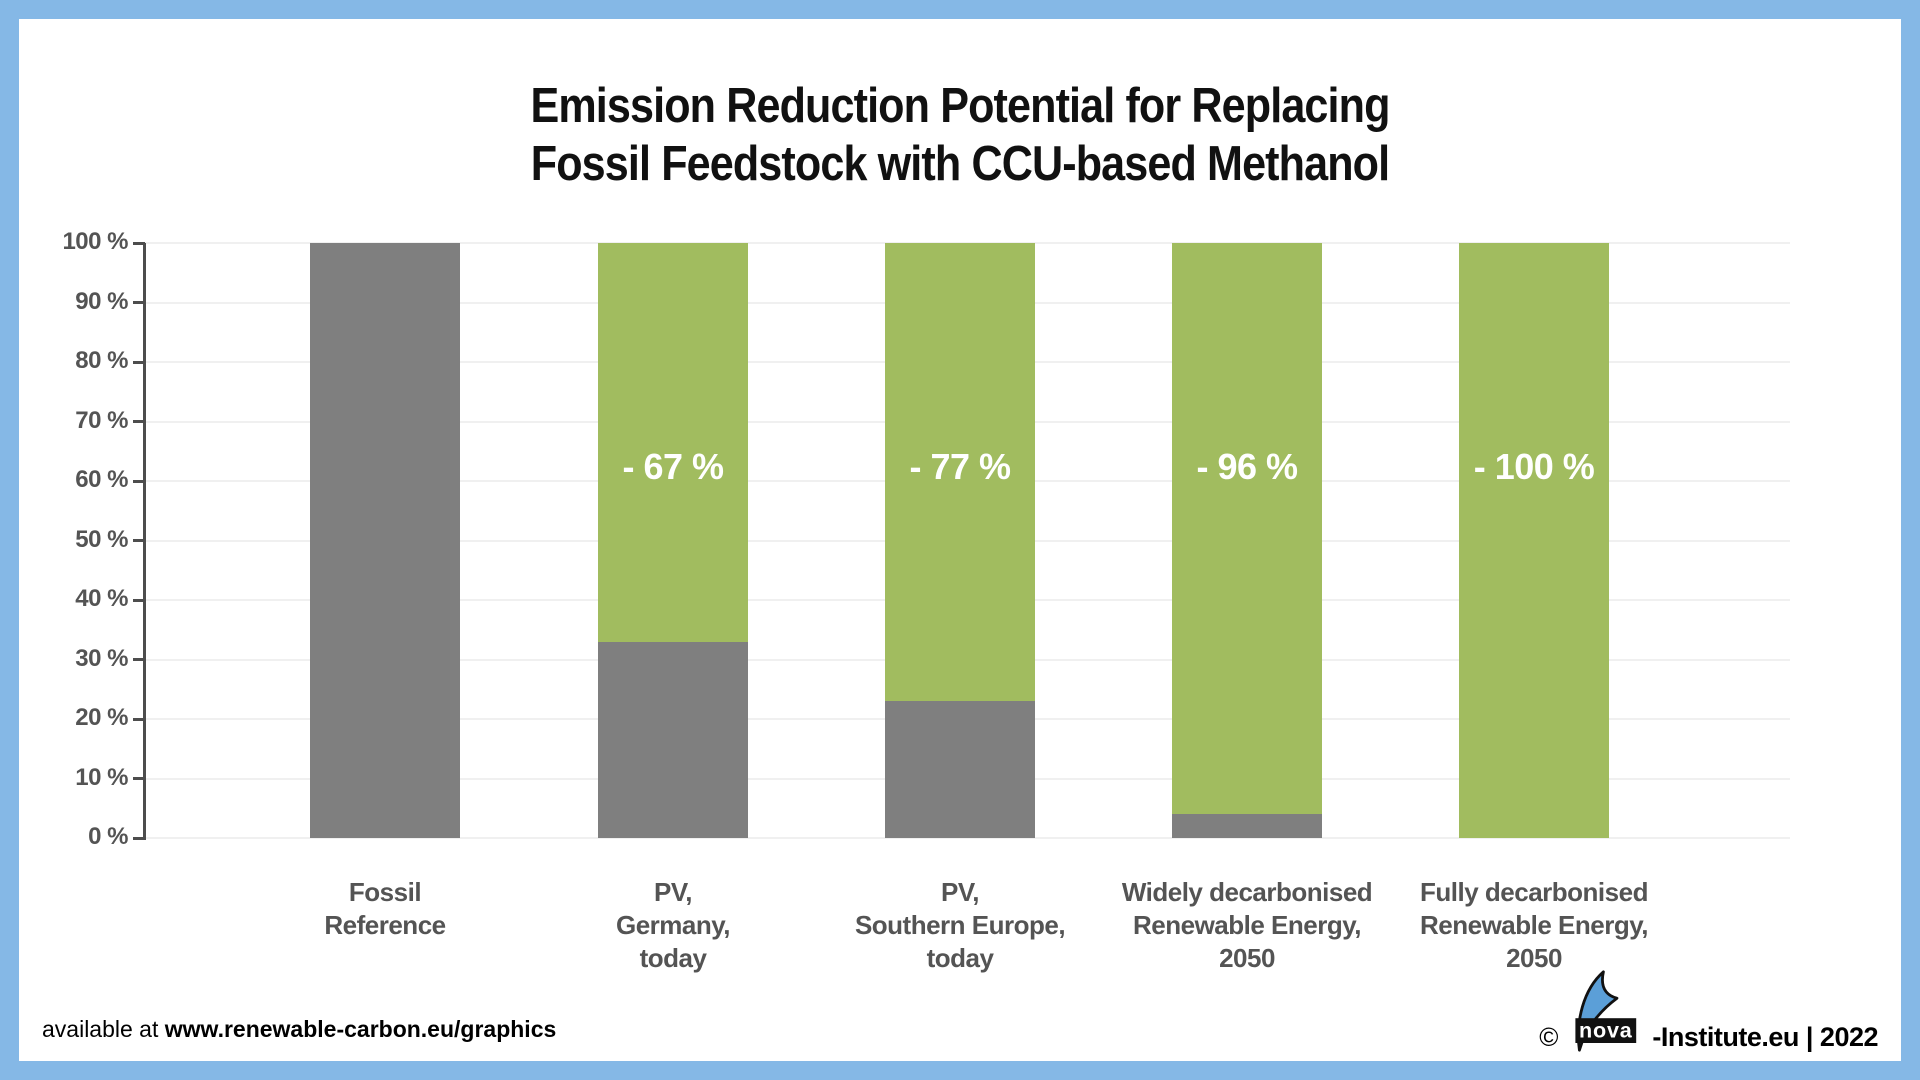 Image resolution: width=1920 pixels, height=1080 pixels. I want to click on bar-value-label: - 100 %, so click(1534, 466).